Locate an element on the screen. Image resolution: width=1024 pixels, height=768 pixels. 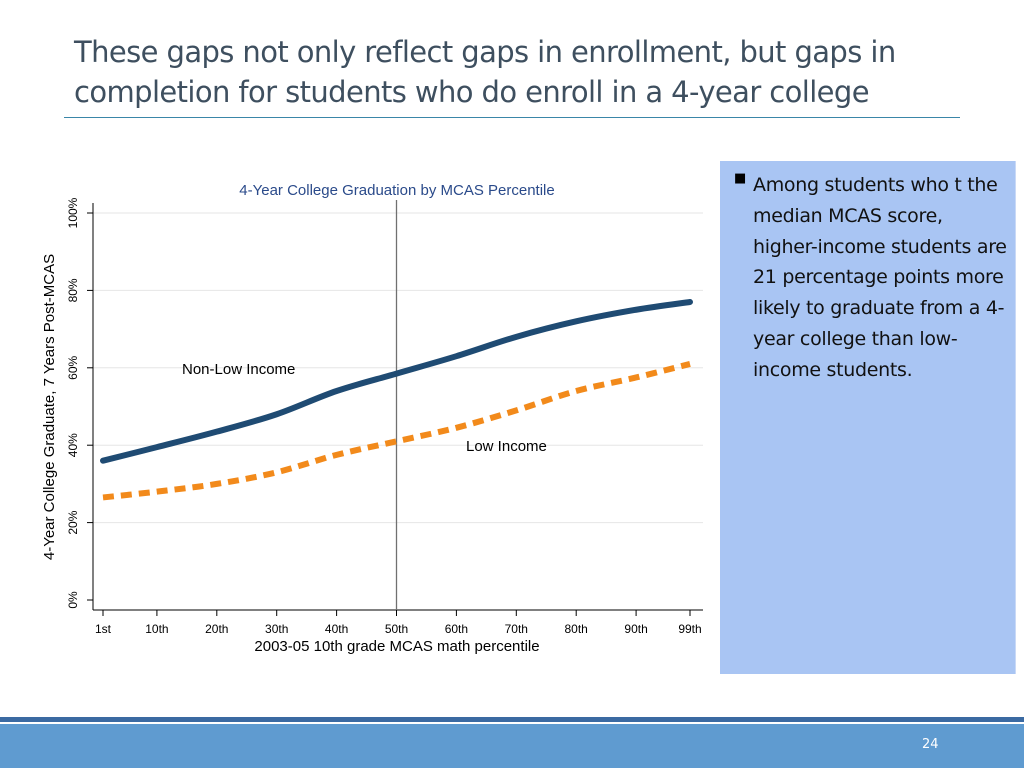
series-line-low-income is located at coordinates (396, 431).